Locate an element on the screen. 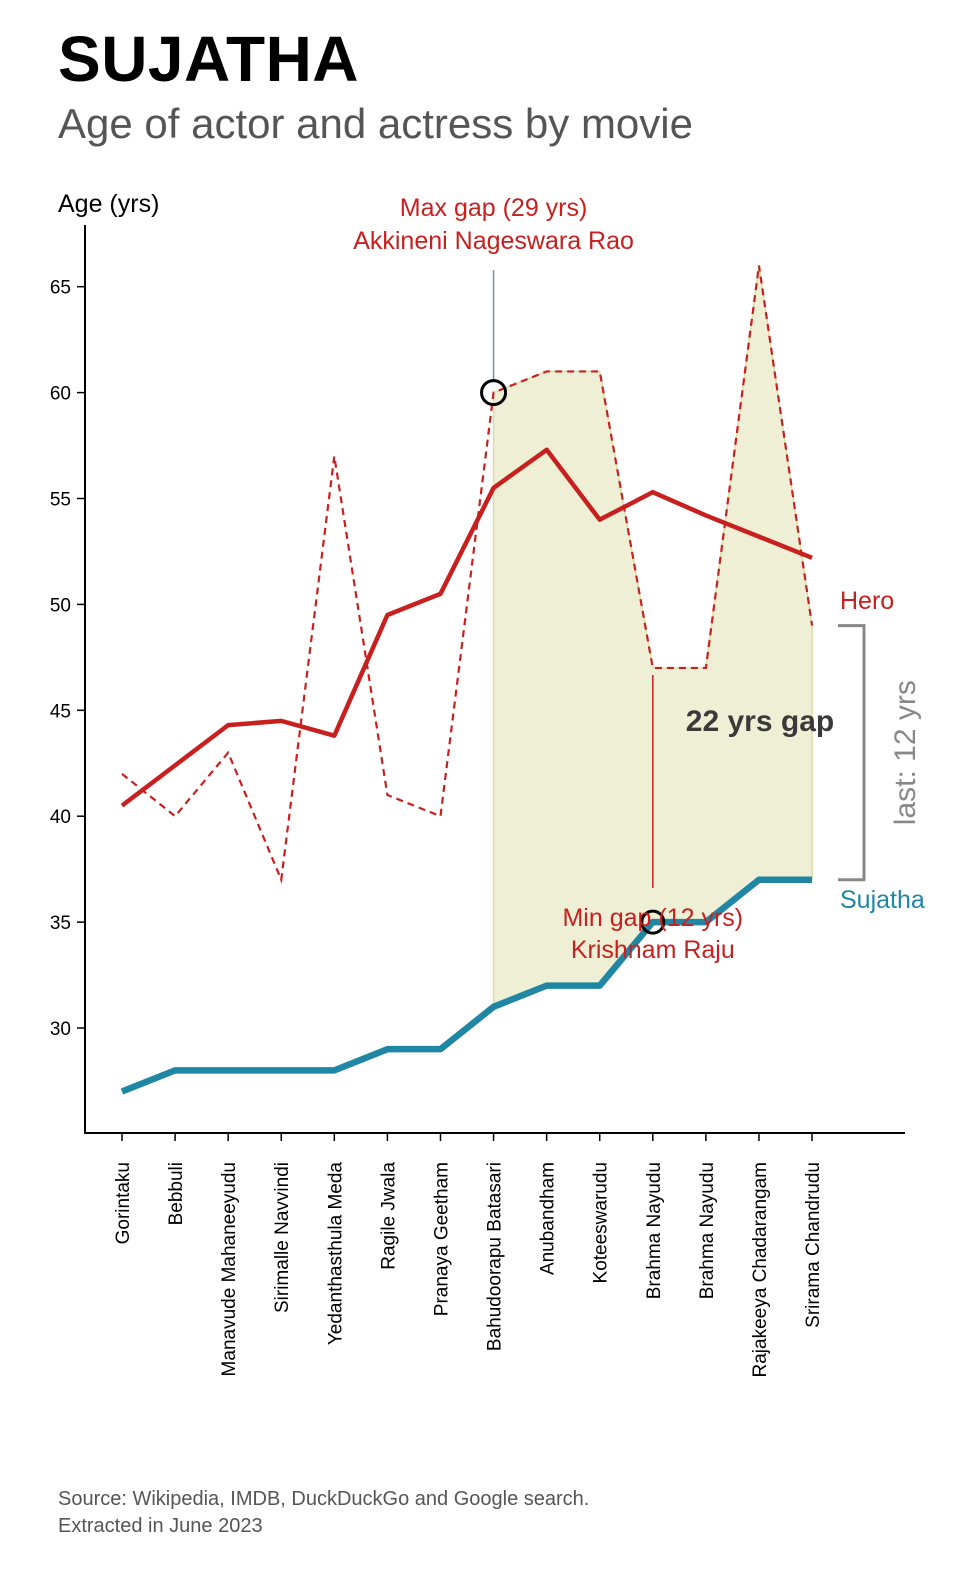 The width and height of the screenshot is (980, 1595). y-tick-label: 65 is located at coordinates (60, 288).